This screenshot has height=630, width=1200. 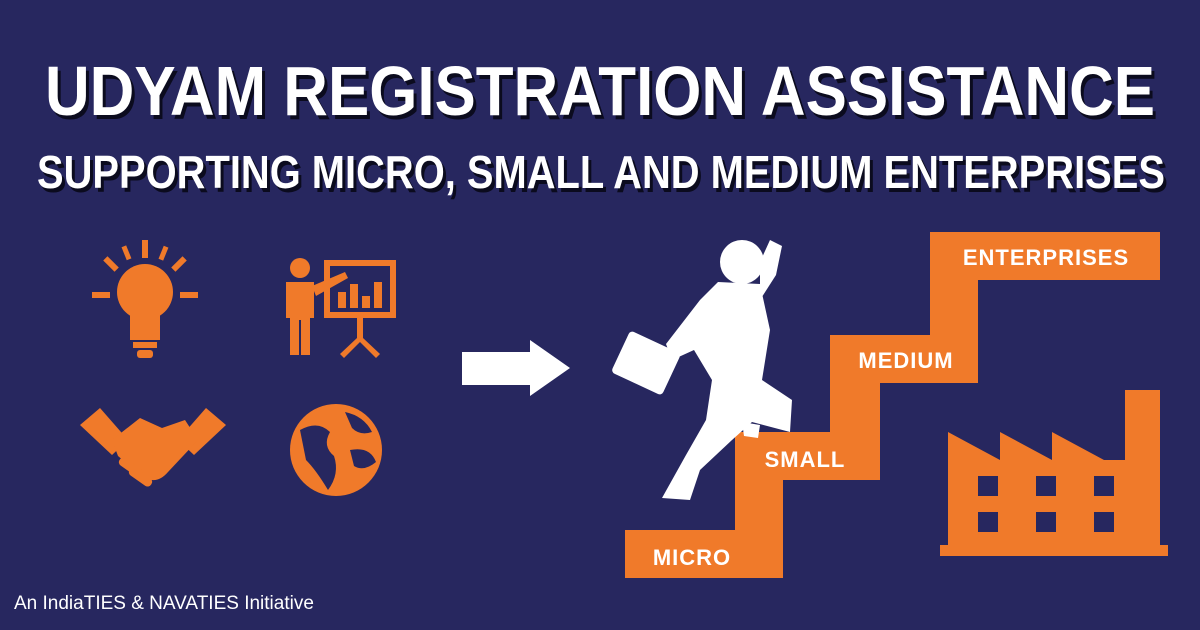 I want to click on step-label: MICRO, so click(x=692, y=557).